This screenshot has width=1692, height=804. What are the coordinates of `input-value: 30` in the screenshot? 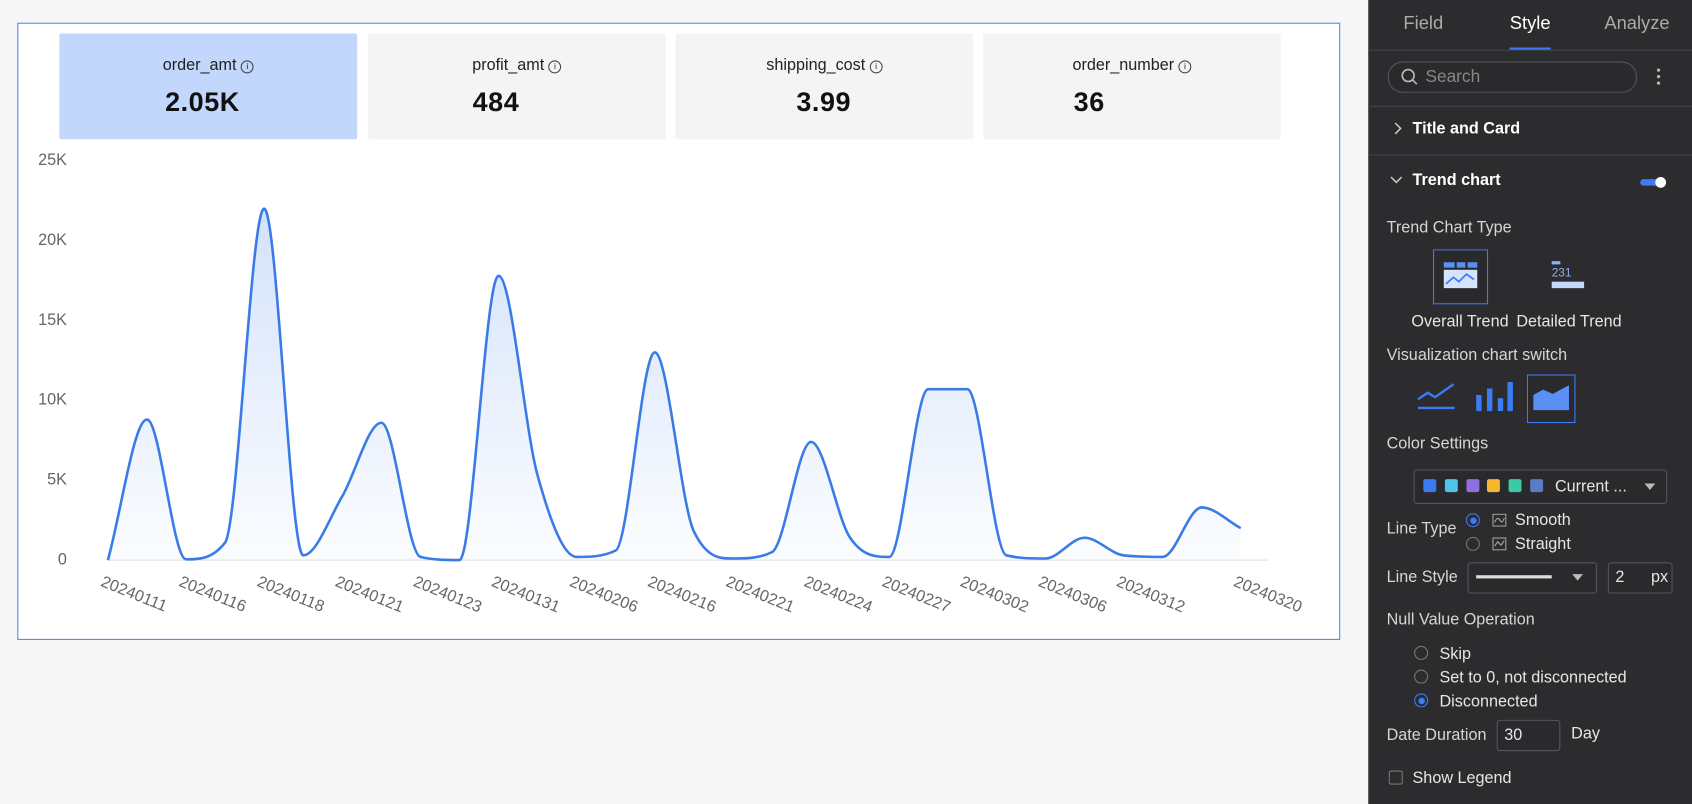 It's located at (1513, 735).